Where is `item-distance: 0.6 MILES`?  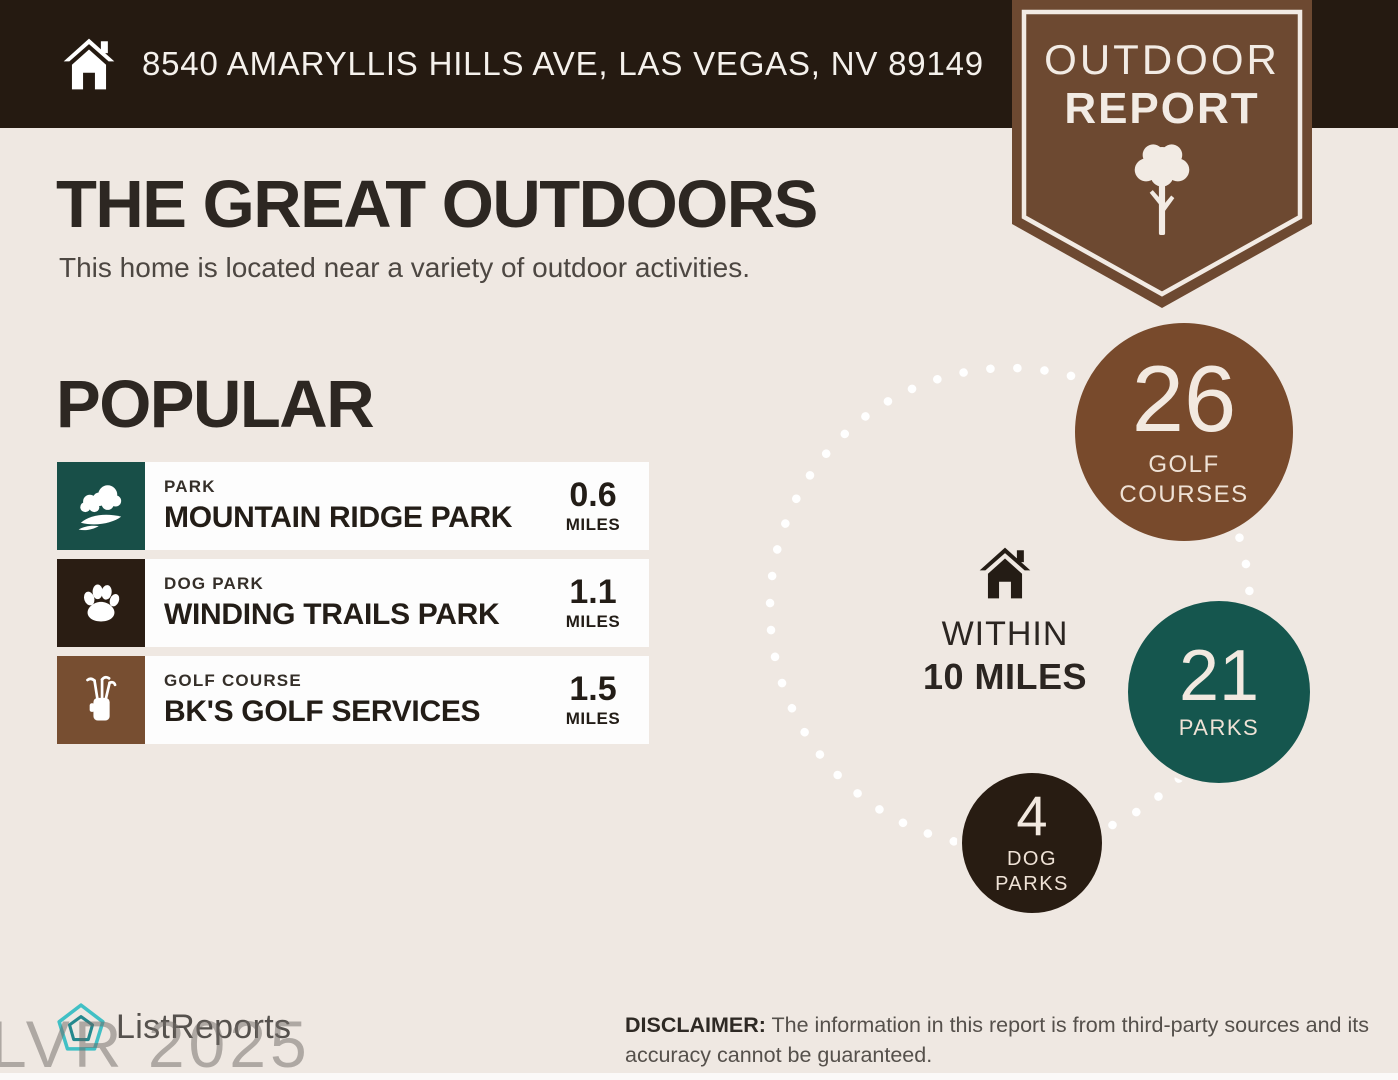 item-distance: 0.6 MILES is located at coordinates (593, 506).